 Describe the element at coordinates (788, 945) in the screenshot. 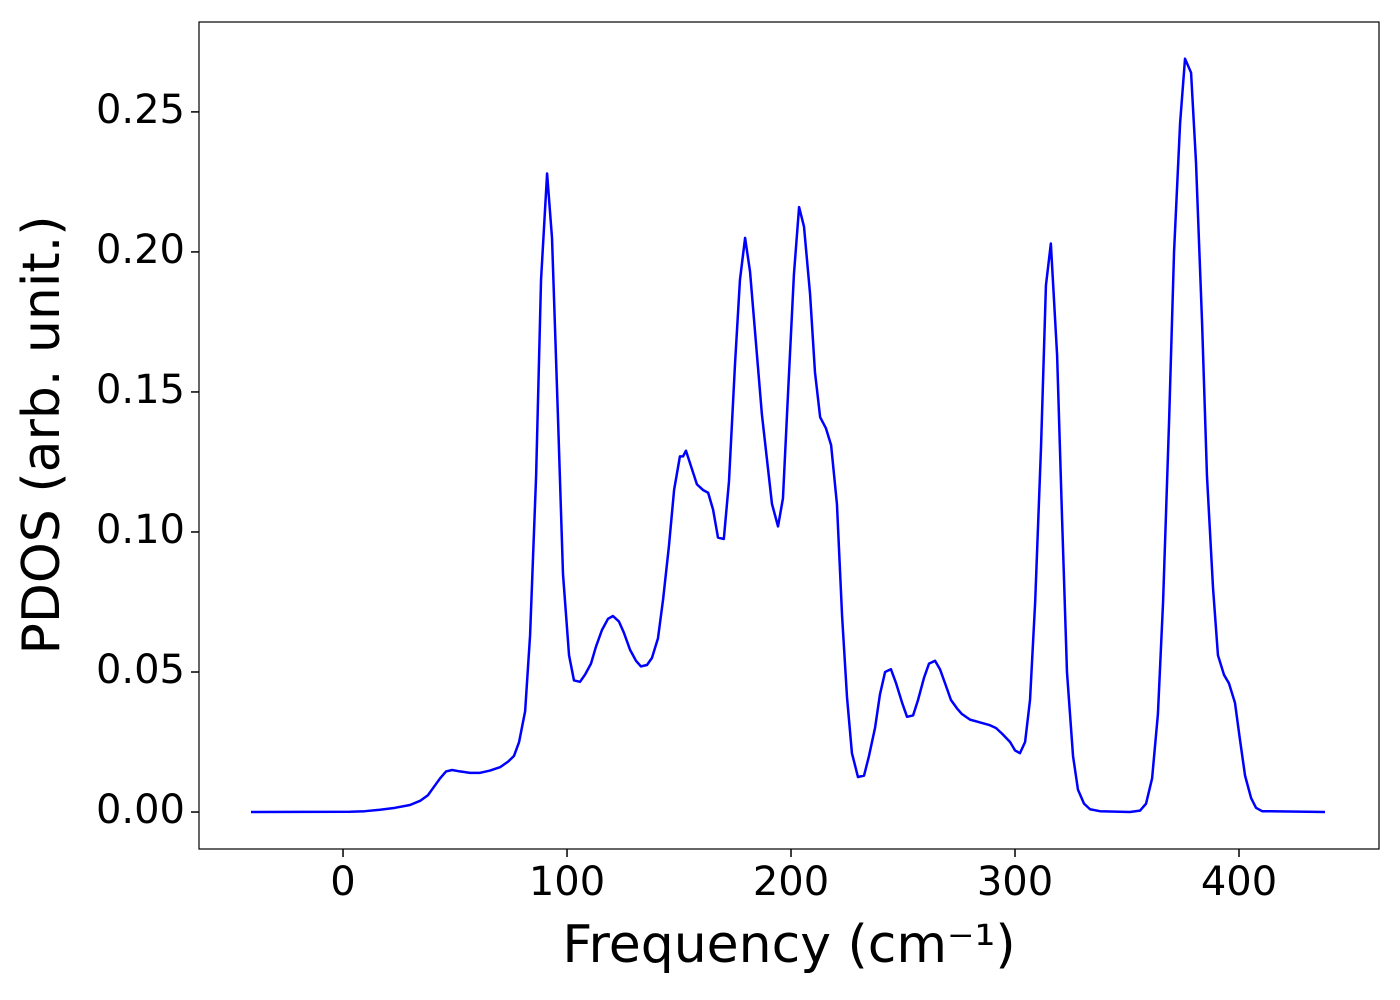

I see `x-axis-label: Frequency (cm⁻¹)` at that location.